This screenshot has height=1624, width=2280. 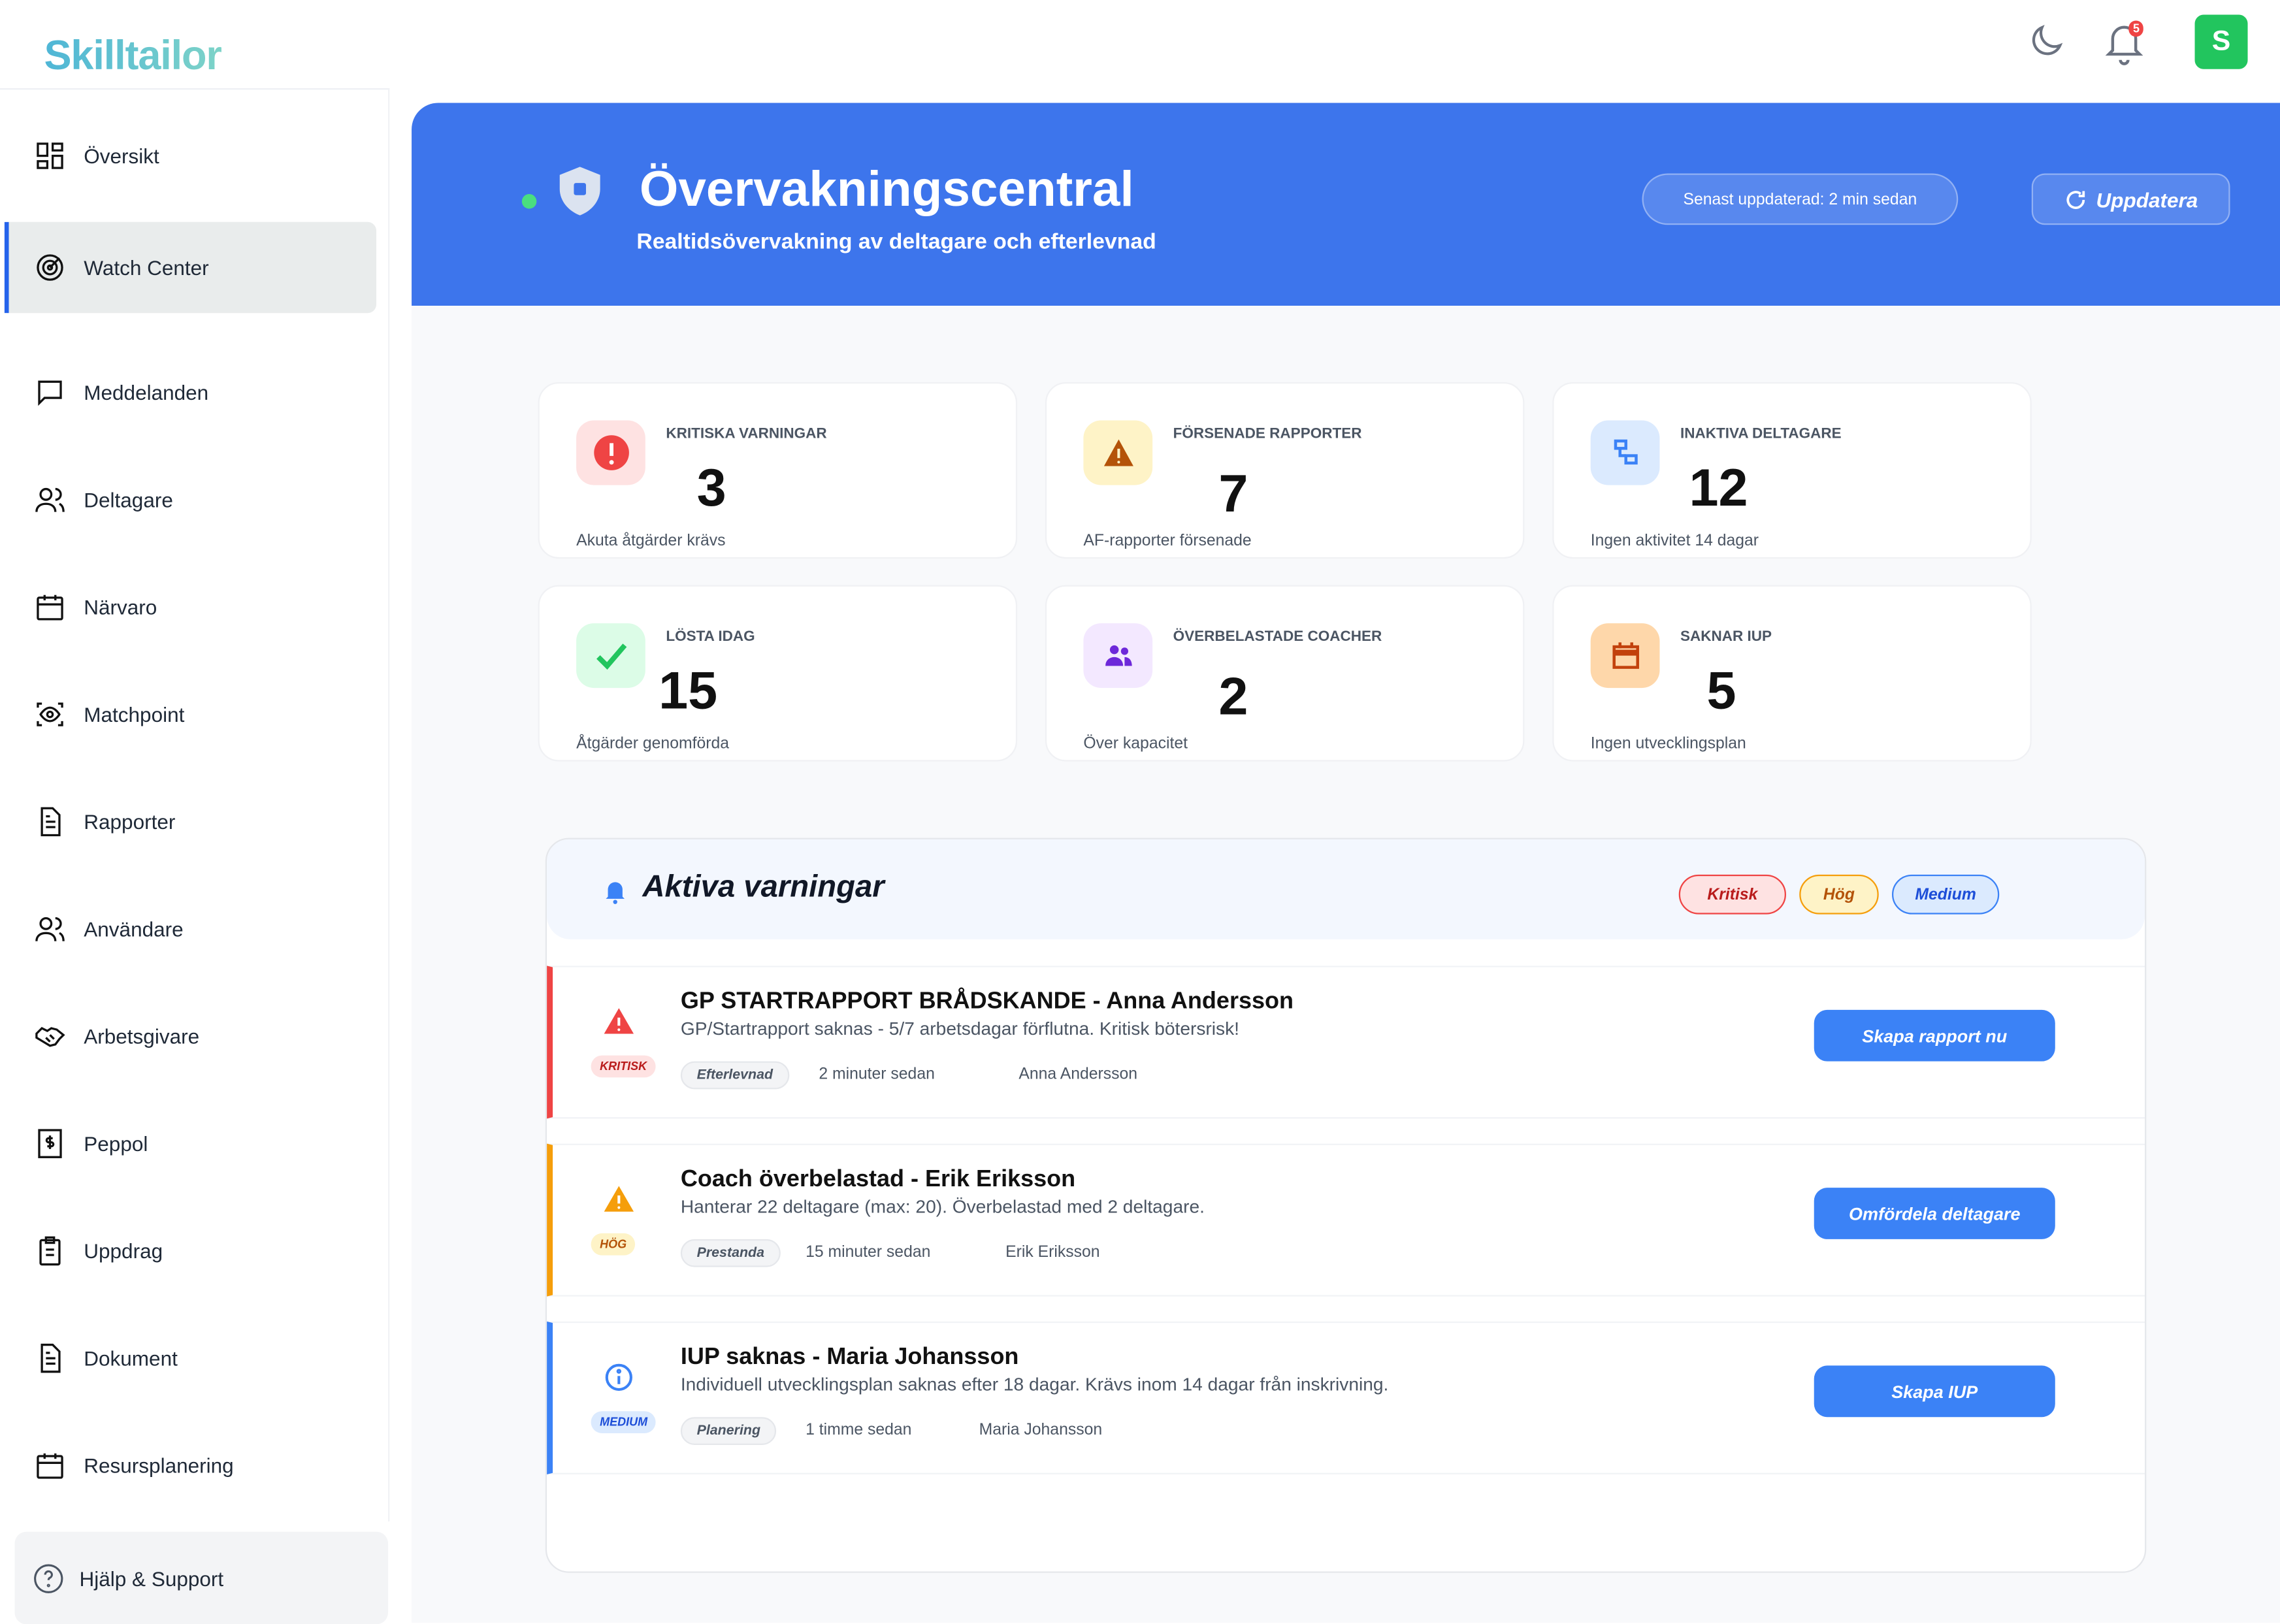 I want to click on alerts-header: Aktiva varningar Kritisk Hög Medium, so click(x=1346, y=889).